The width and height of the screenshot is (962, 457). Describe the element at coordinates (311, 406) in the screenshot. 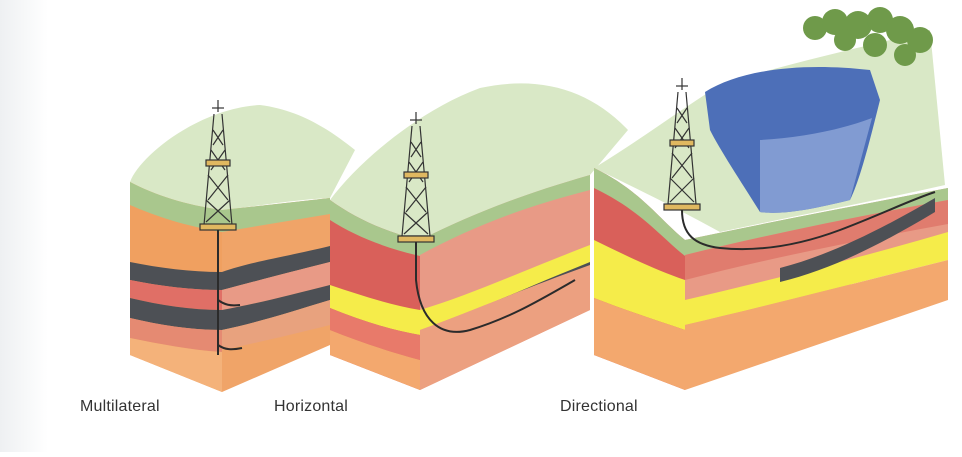

I see `label-horizontal: Horizontal` at that location.